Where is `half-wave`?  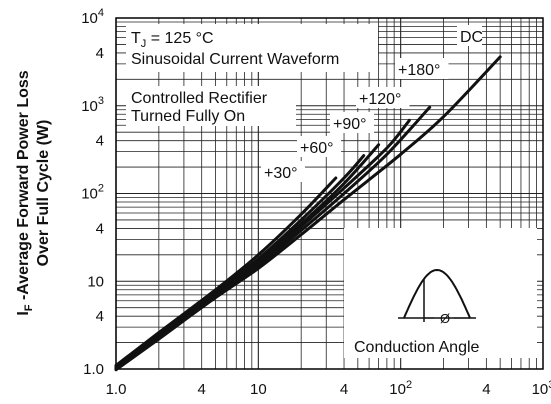
half-wave is located at coordinates (437, 293).